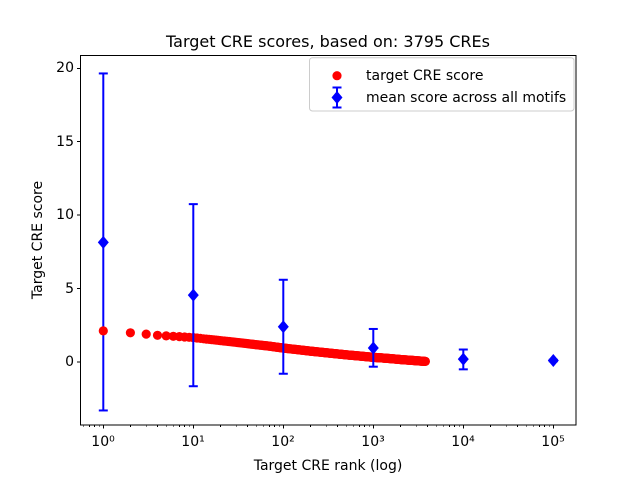  I want to click on legend-marker-red-circle-icon, so click(337, 76).